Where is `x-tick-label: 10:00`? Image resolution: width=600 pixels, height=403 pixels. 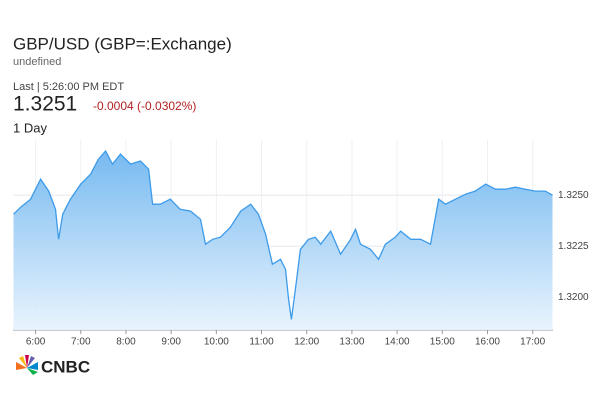
x-tick-label: 10:00 is located at coordinates (216, 342).